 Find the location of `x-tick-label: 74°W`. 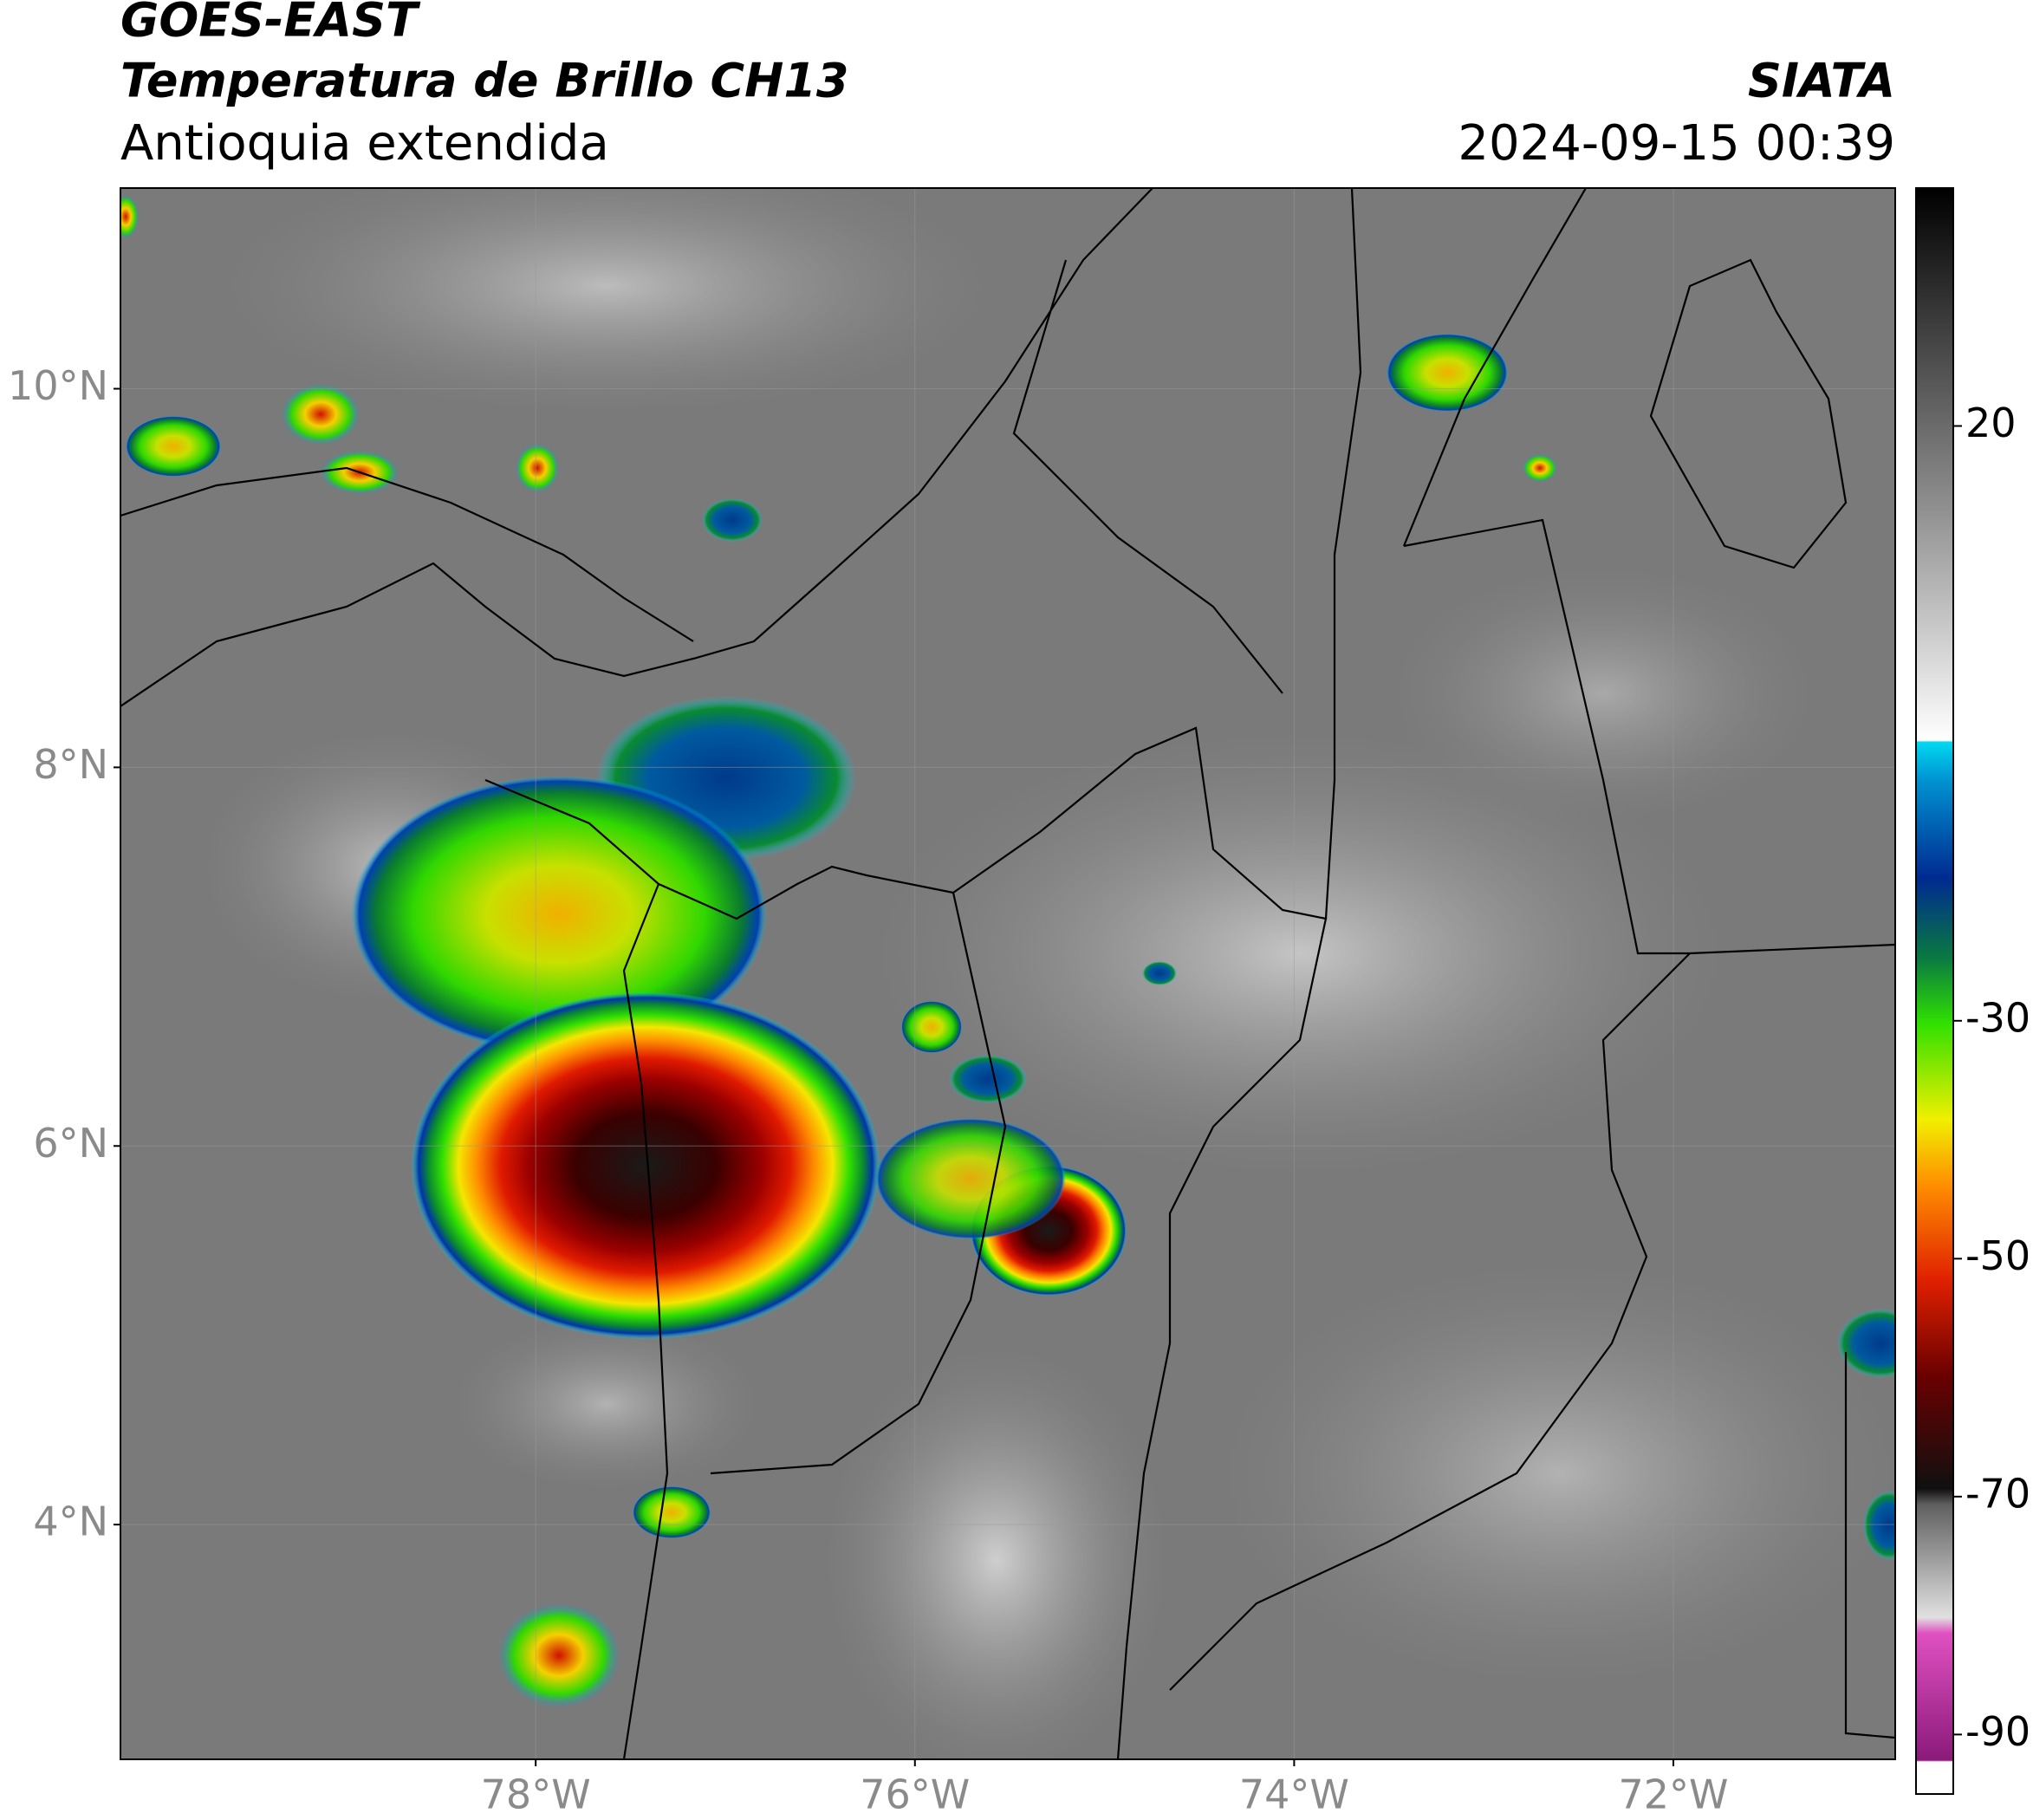

x-tick-label: 74°W is located at coordinates (1294, 1794).